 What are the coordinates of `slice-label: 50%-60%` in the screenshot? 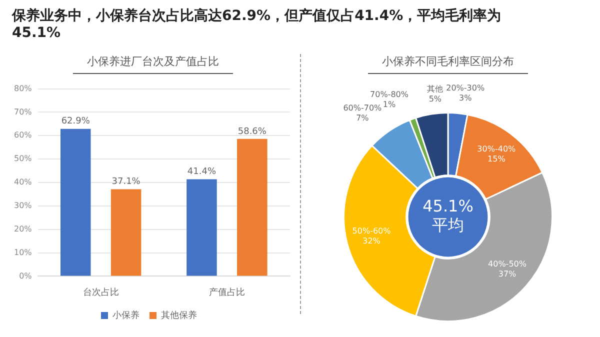 It's located at (372, 231).